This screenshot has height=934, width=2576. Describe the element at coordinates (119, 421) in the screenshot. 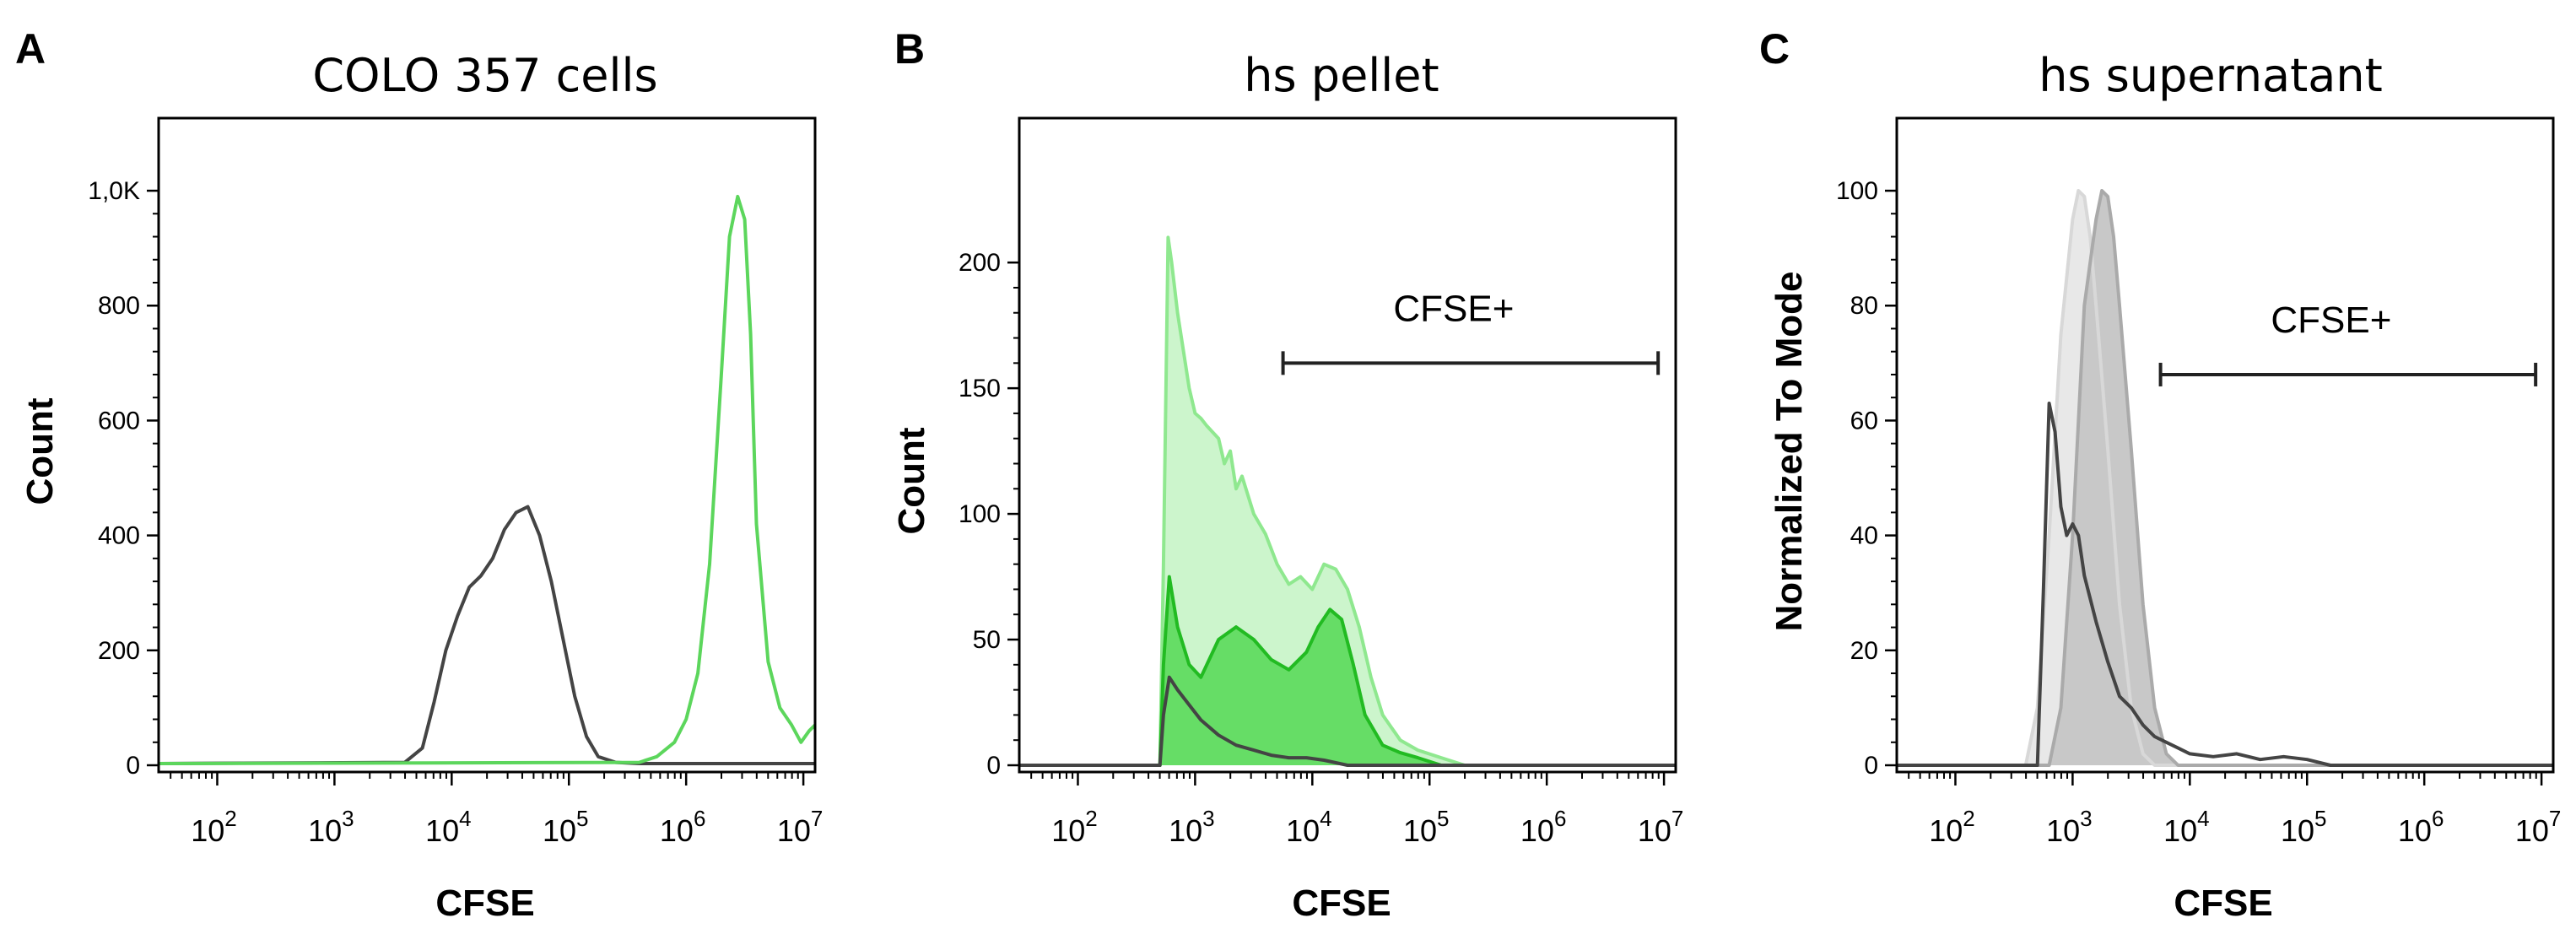

I see `y-tick-label: 600` at that location.